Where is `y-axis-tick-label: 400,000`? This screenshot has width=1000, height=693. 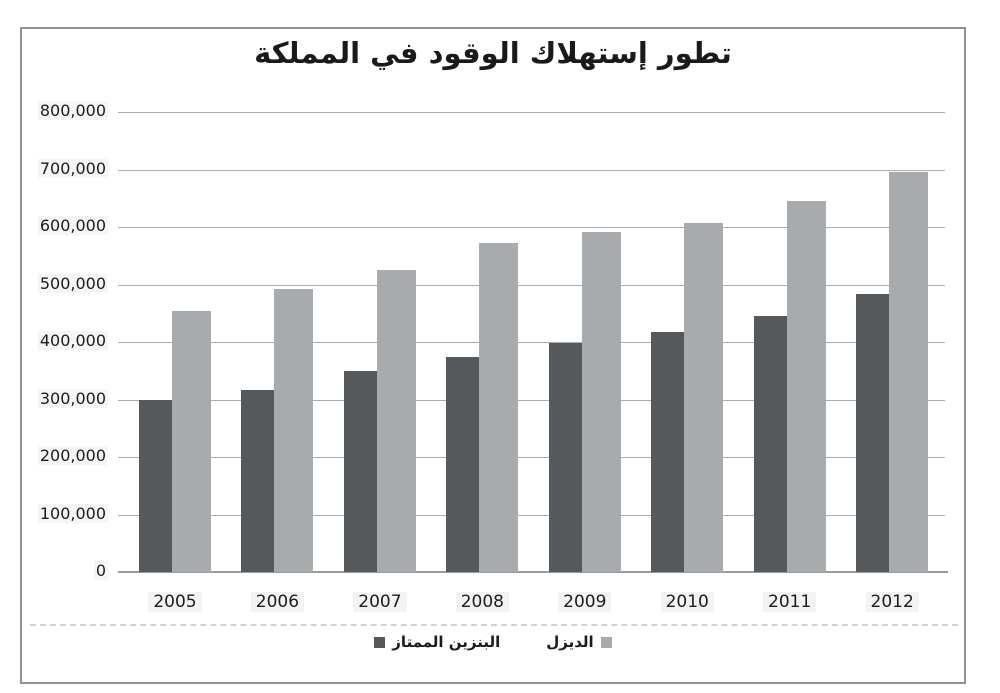
y-axis-tick-label: 400,000 is located at coordinates (72, 340).